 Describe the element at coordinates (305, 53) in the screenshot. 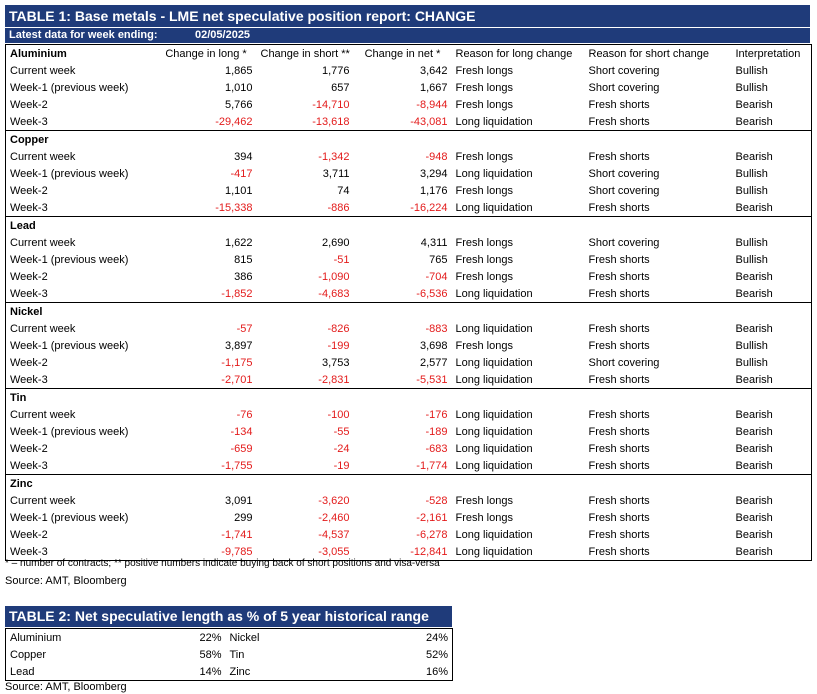

I see `column-header: Change in short **` at that location.